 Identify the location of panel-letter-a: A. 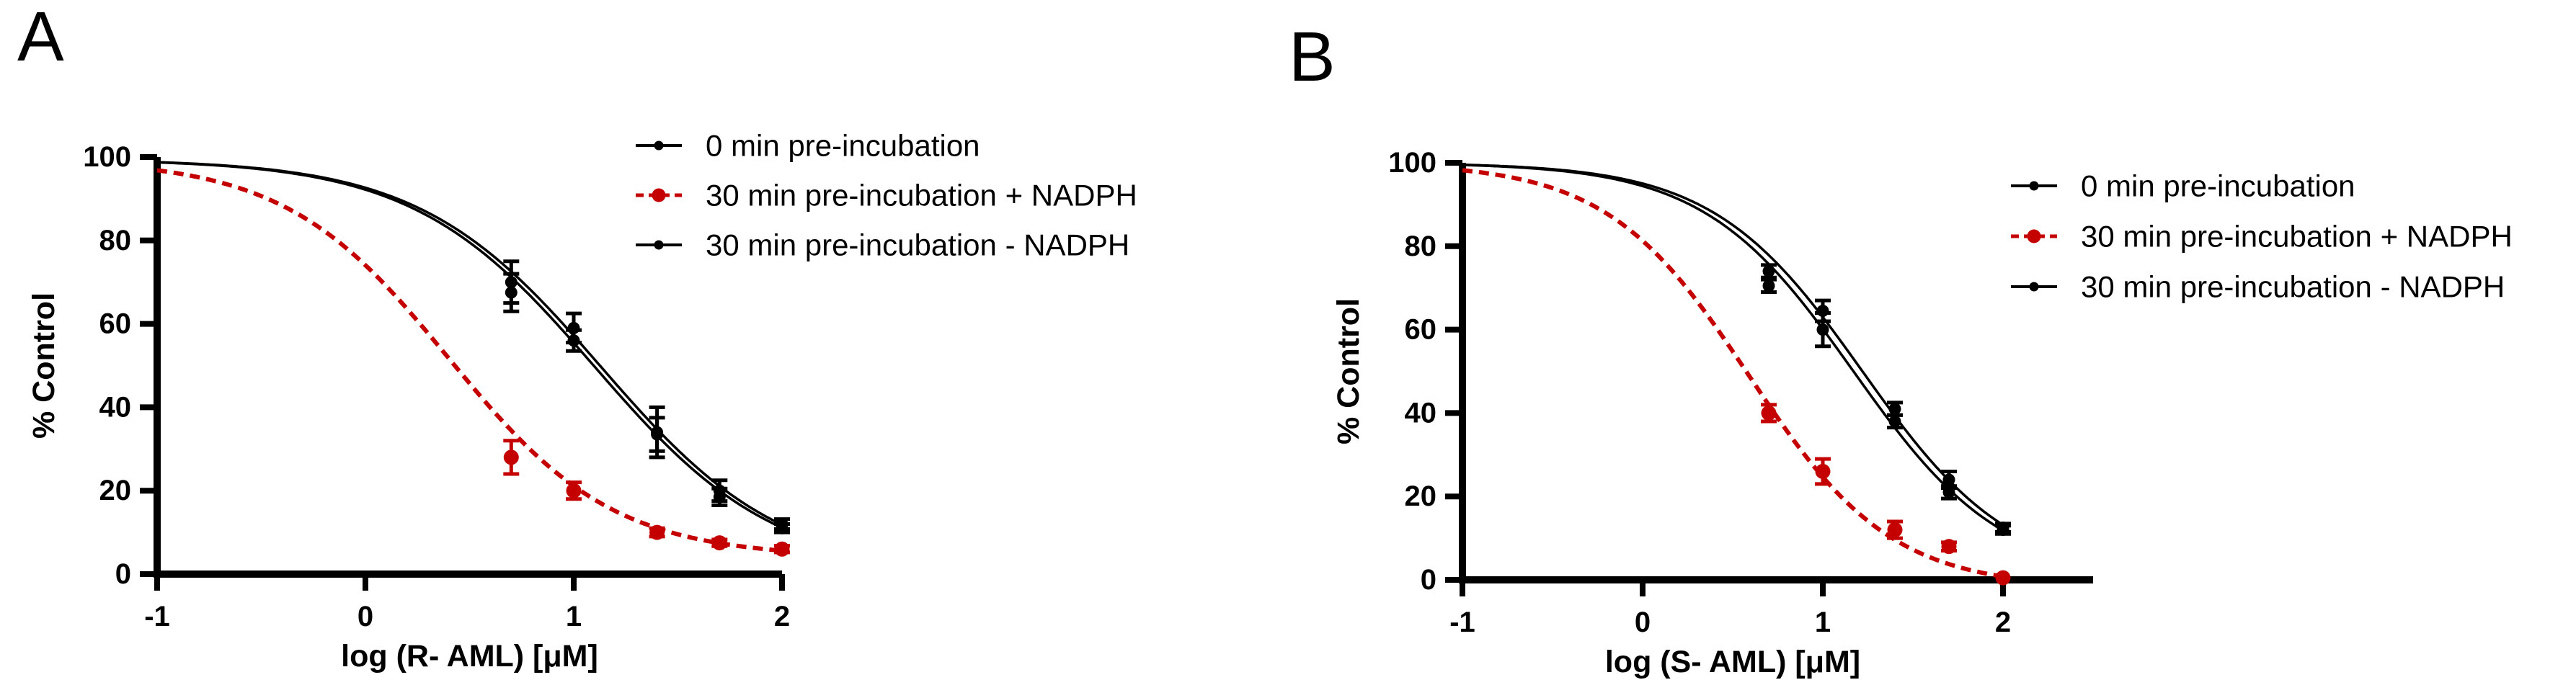
(40, 38).